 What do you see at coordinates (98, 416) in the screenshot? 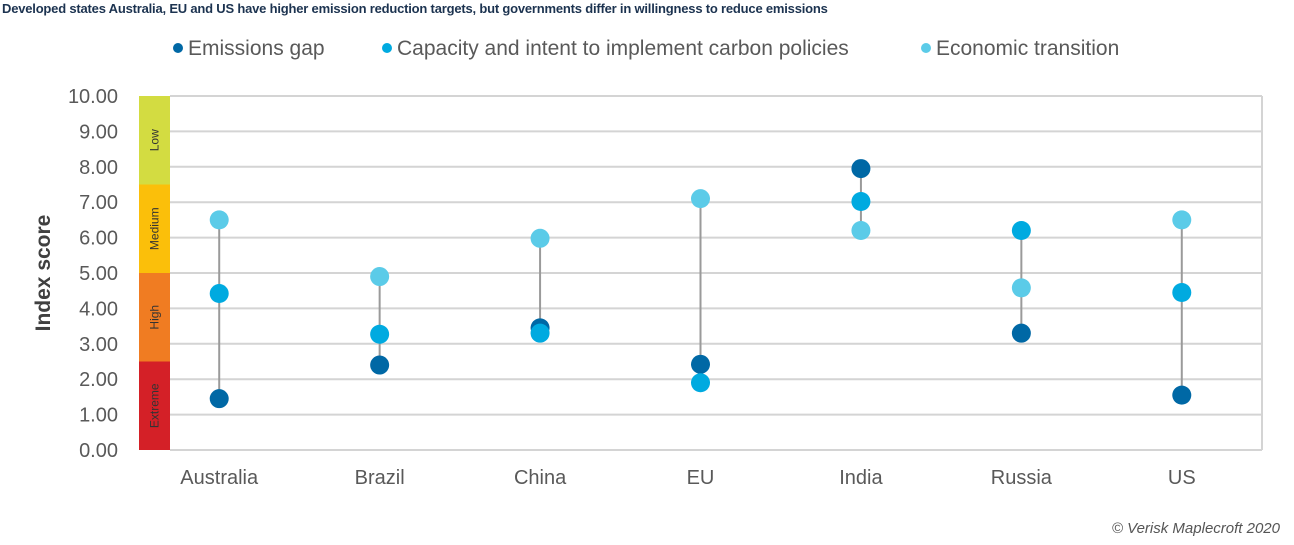
I see `y-tick-label: 1.00` at bounding box center [98, 416].